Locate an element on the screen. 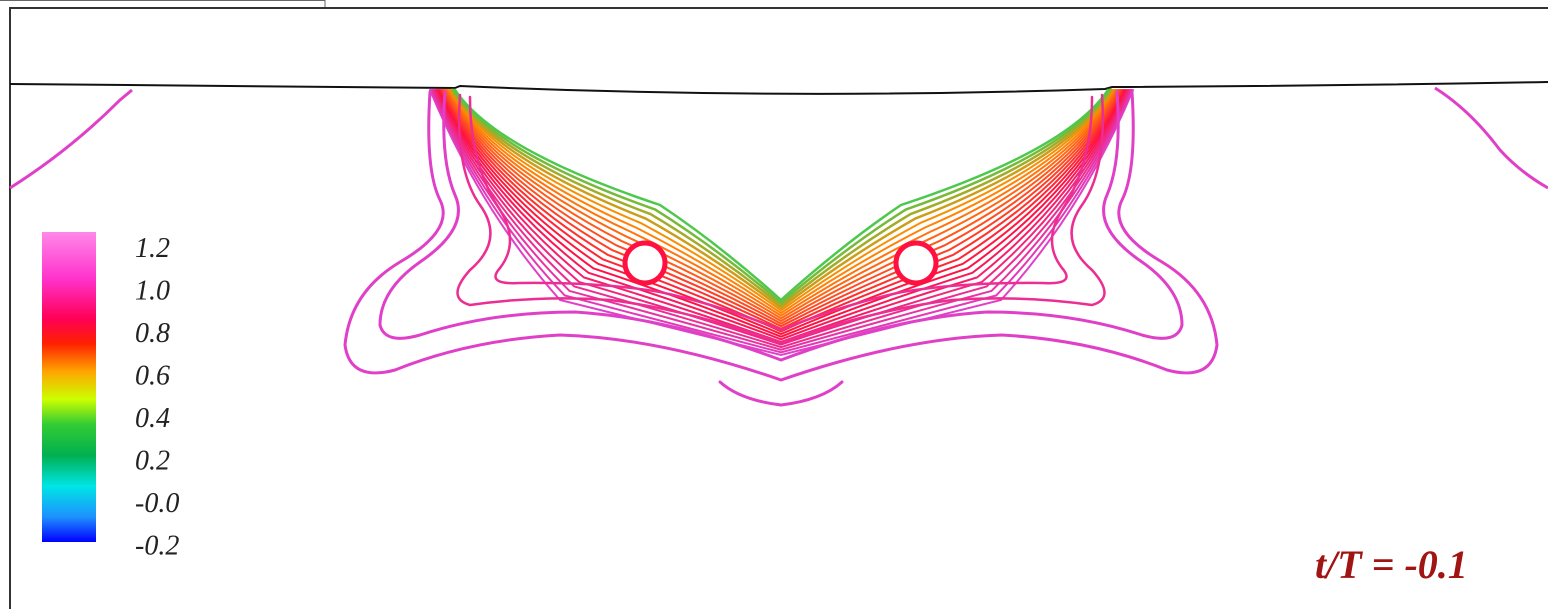 The height and width of the screenshot is (609, 1548). free-surface-line is located at coordinates (778, 88).